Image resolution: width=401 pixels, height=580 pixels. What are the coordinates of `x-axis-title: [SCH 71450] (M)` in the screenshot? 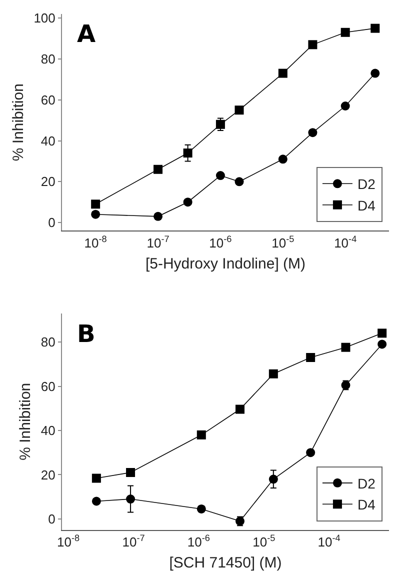 It's located at (225, 563).